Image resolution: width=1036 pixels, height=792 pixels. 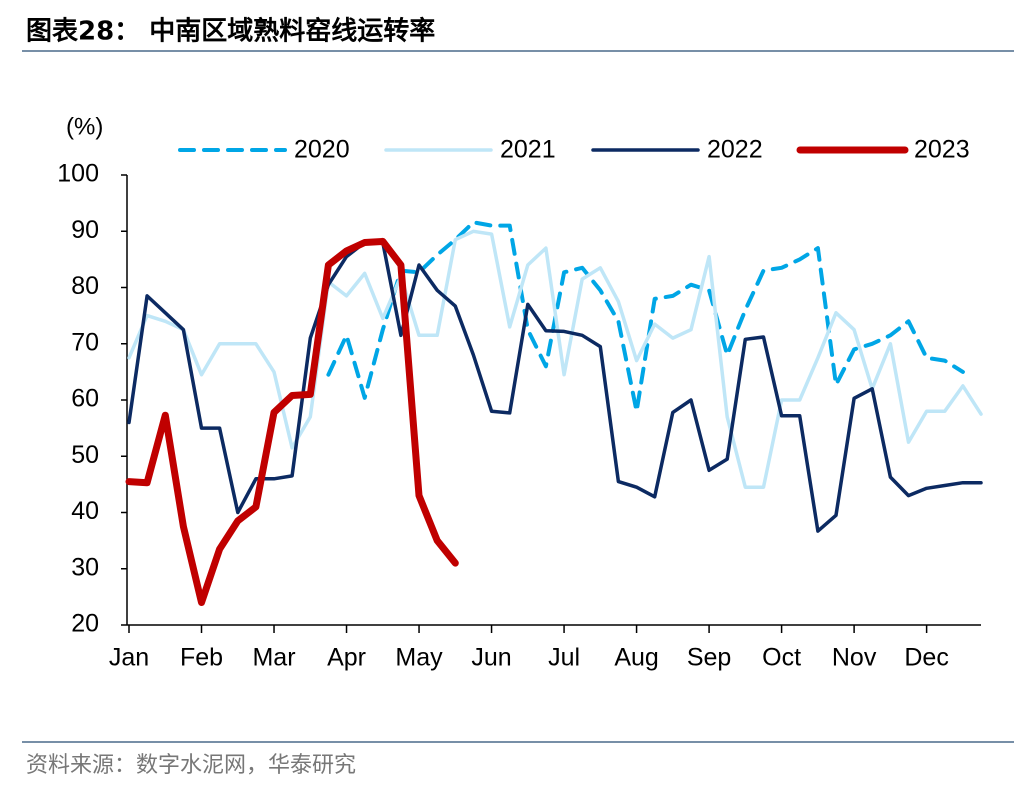 I want to click on x-tick-label: Apr, so click(x=346, y=658).